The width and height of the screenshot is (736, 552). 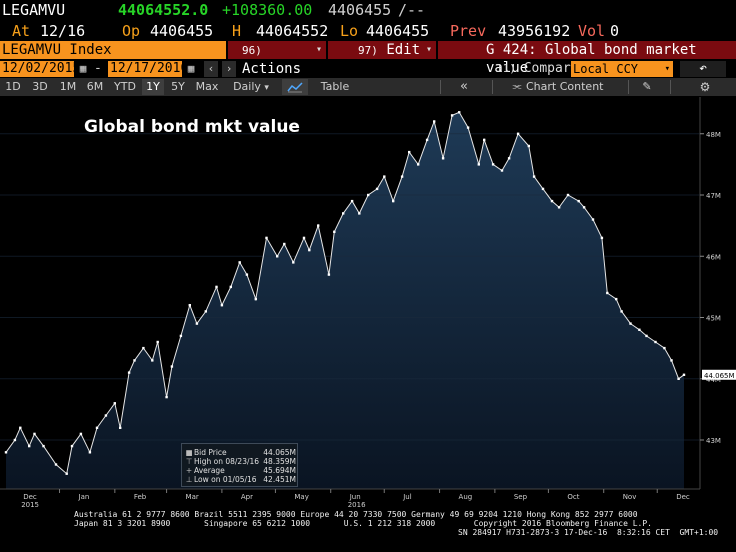 What do you see at coordinates (466, 497) in the screenshot?
I see `x-tick-label: Aug` at bounding box center [466, 497].